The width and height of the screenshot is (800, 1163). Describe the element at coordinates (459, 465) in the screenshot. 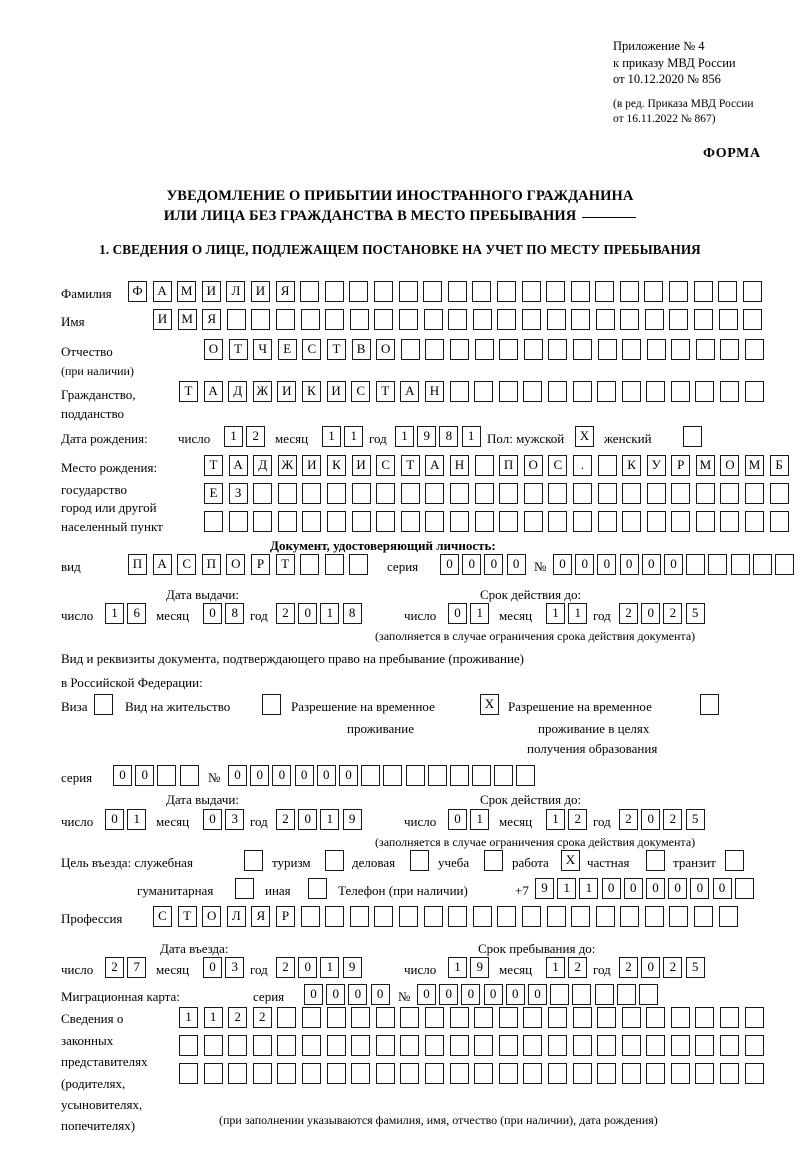

I see `form-cell: Н` at that location.